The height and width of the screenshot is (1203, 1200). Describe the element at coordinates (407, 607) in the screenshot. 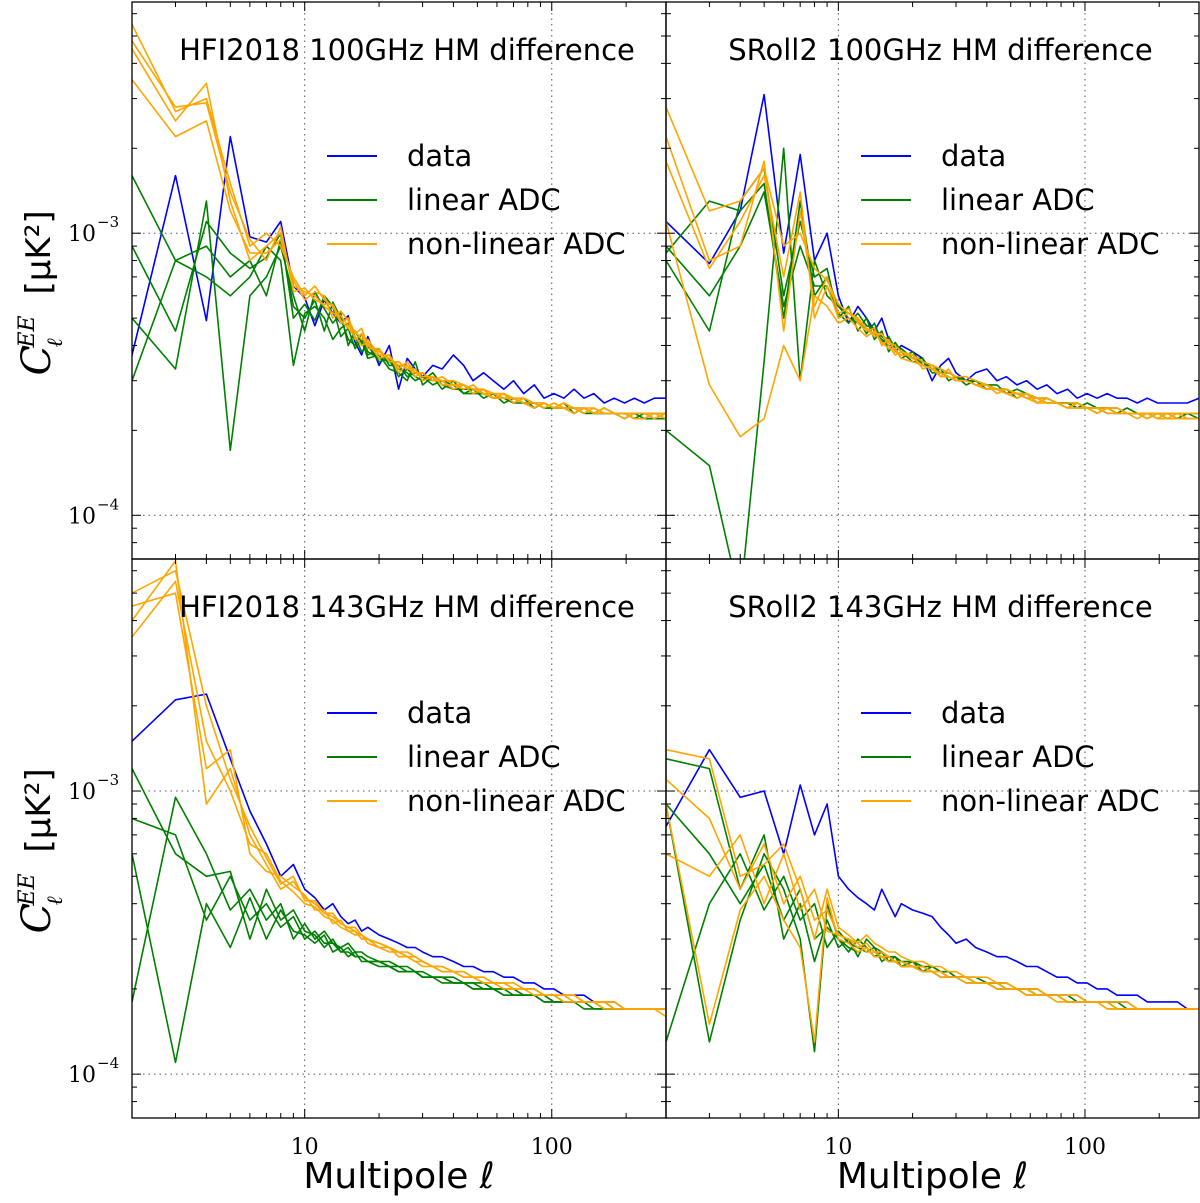

I see `chart-title: HFI2018 143GHz HM difference` at that location.